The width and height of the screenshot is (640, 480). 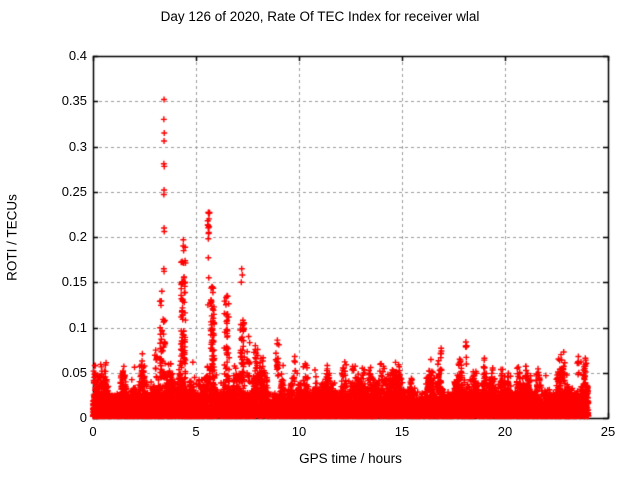 What do you see at coordinates (77, 236) in the screenshot?
I see `y-tick-label: 0.2` at bounding box center [77, 236].